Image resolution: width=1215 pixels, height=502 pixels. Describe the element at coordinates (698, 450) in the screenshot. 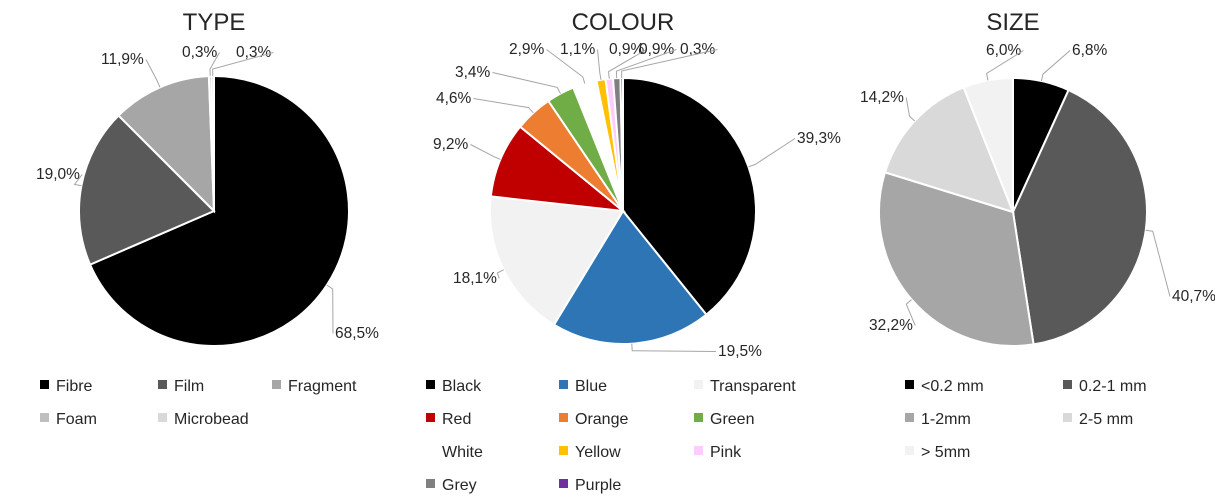

I see `colour-legend-swatch-pink` at that location.